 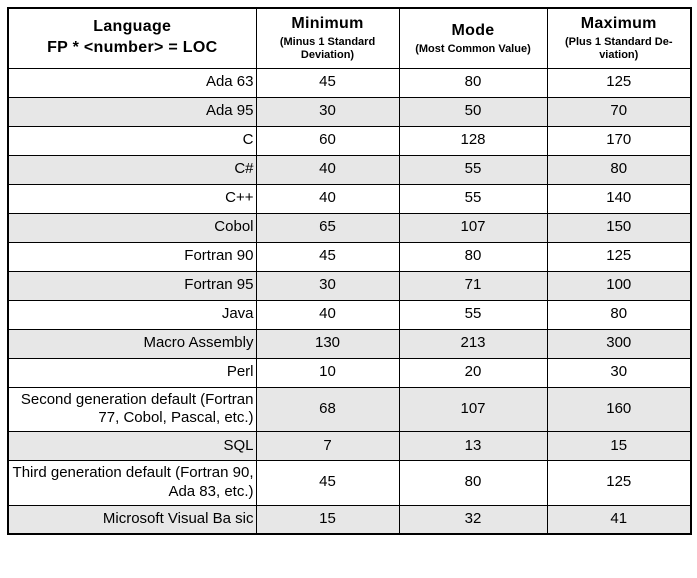 I want to click on header-maximum-column: Maximum (Plus 1 Standard De- viation), so click(x=619, y=38).